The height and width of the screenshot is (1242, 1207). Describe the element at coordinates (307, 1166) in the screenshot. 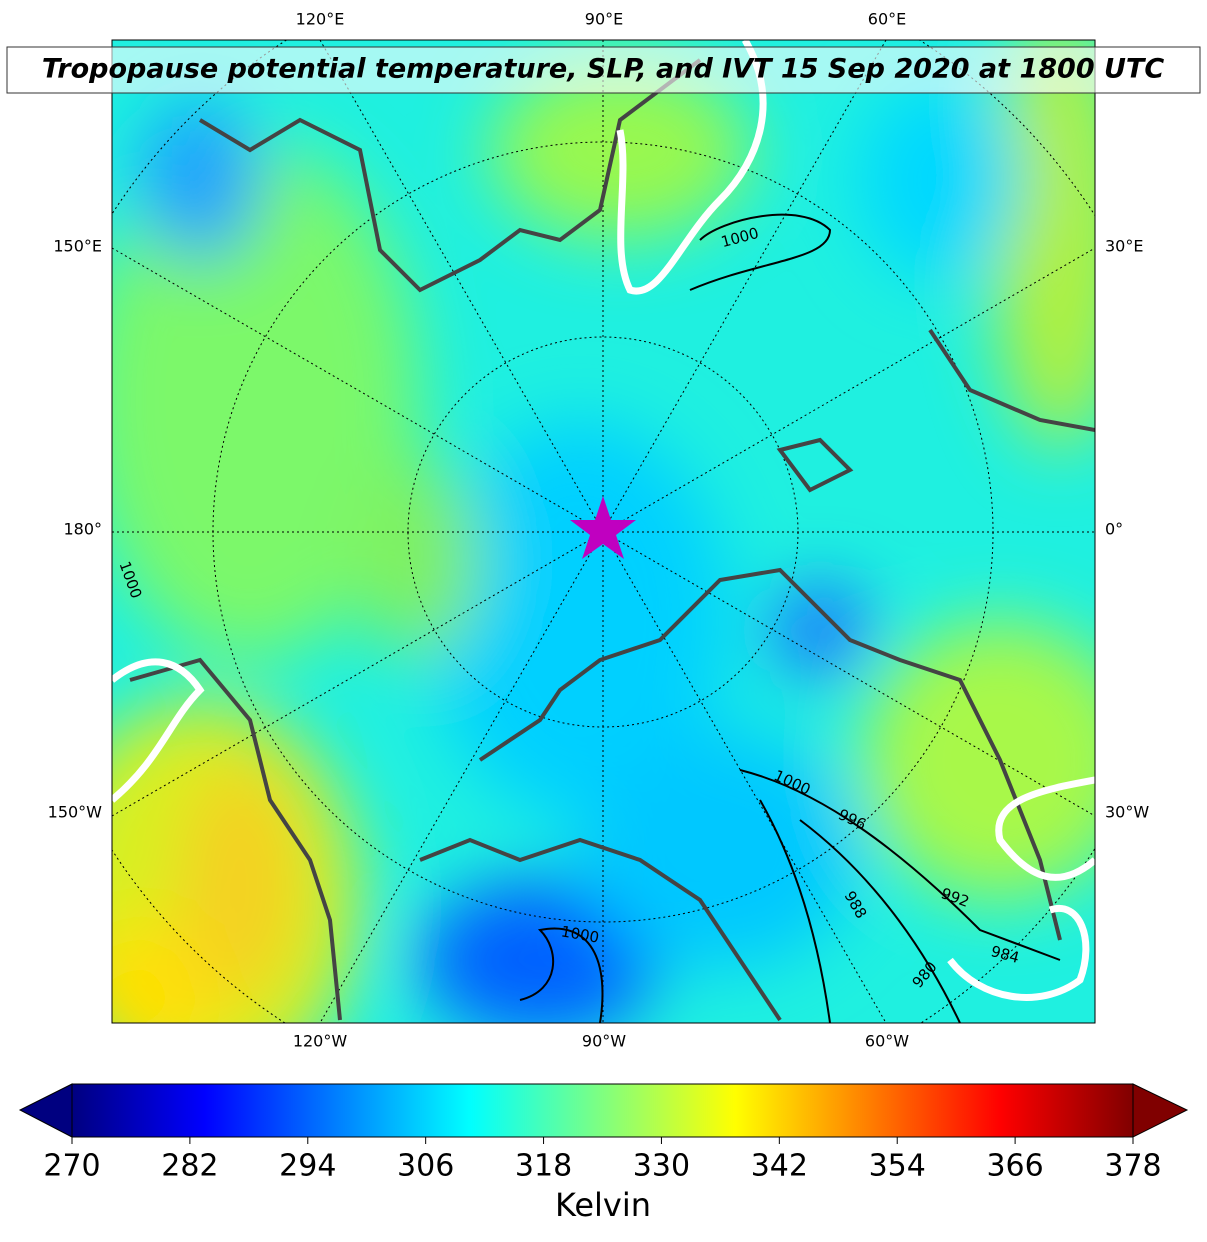

I see `colorbar-tick-label: 294` at that location.